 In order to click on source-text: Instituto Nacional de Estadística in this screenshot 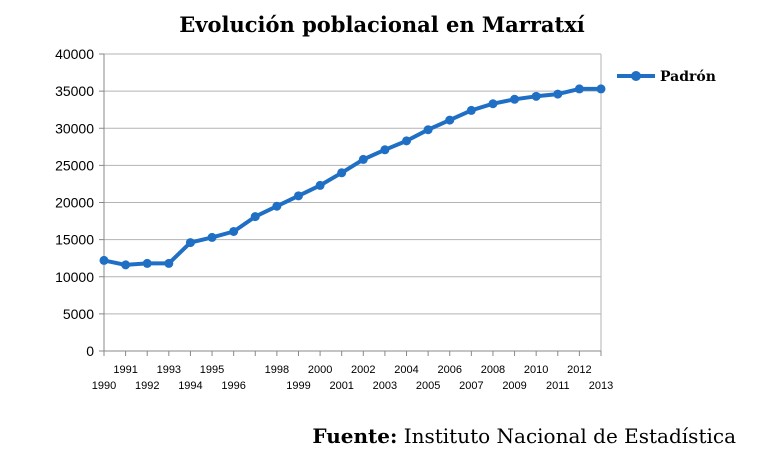, I will do `click(566, 436)`.